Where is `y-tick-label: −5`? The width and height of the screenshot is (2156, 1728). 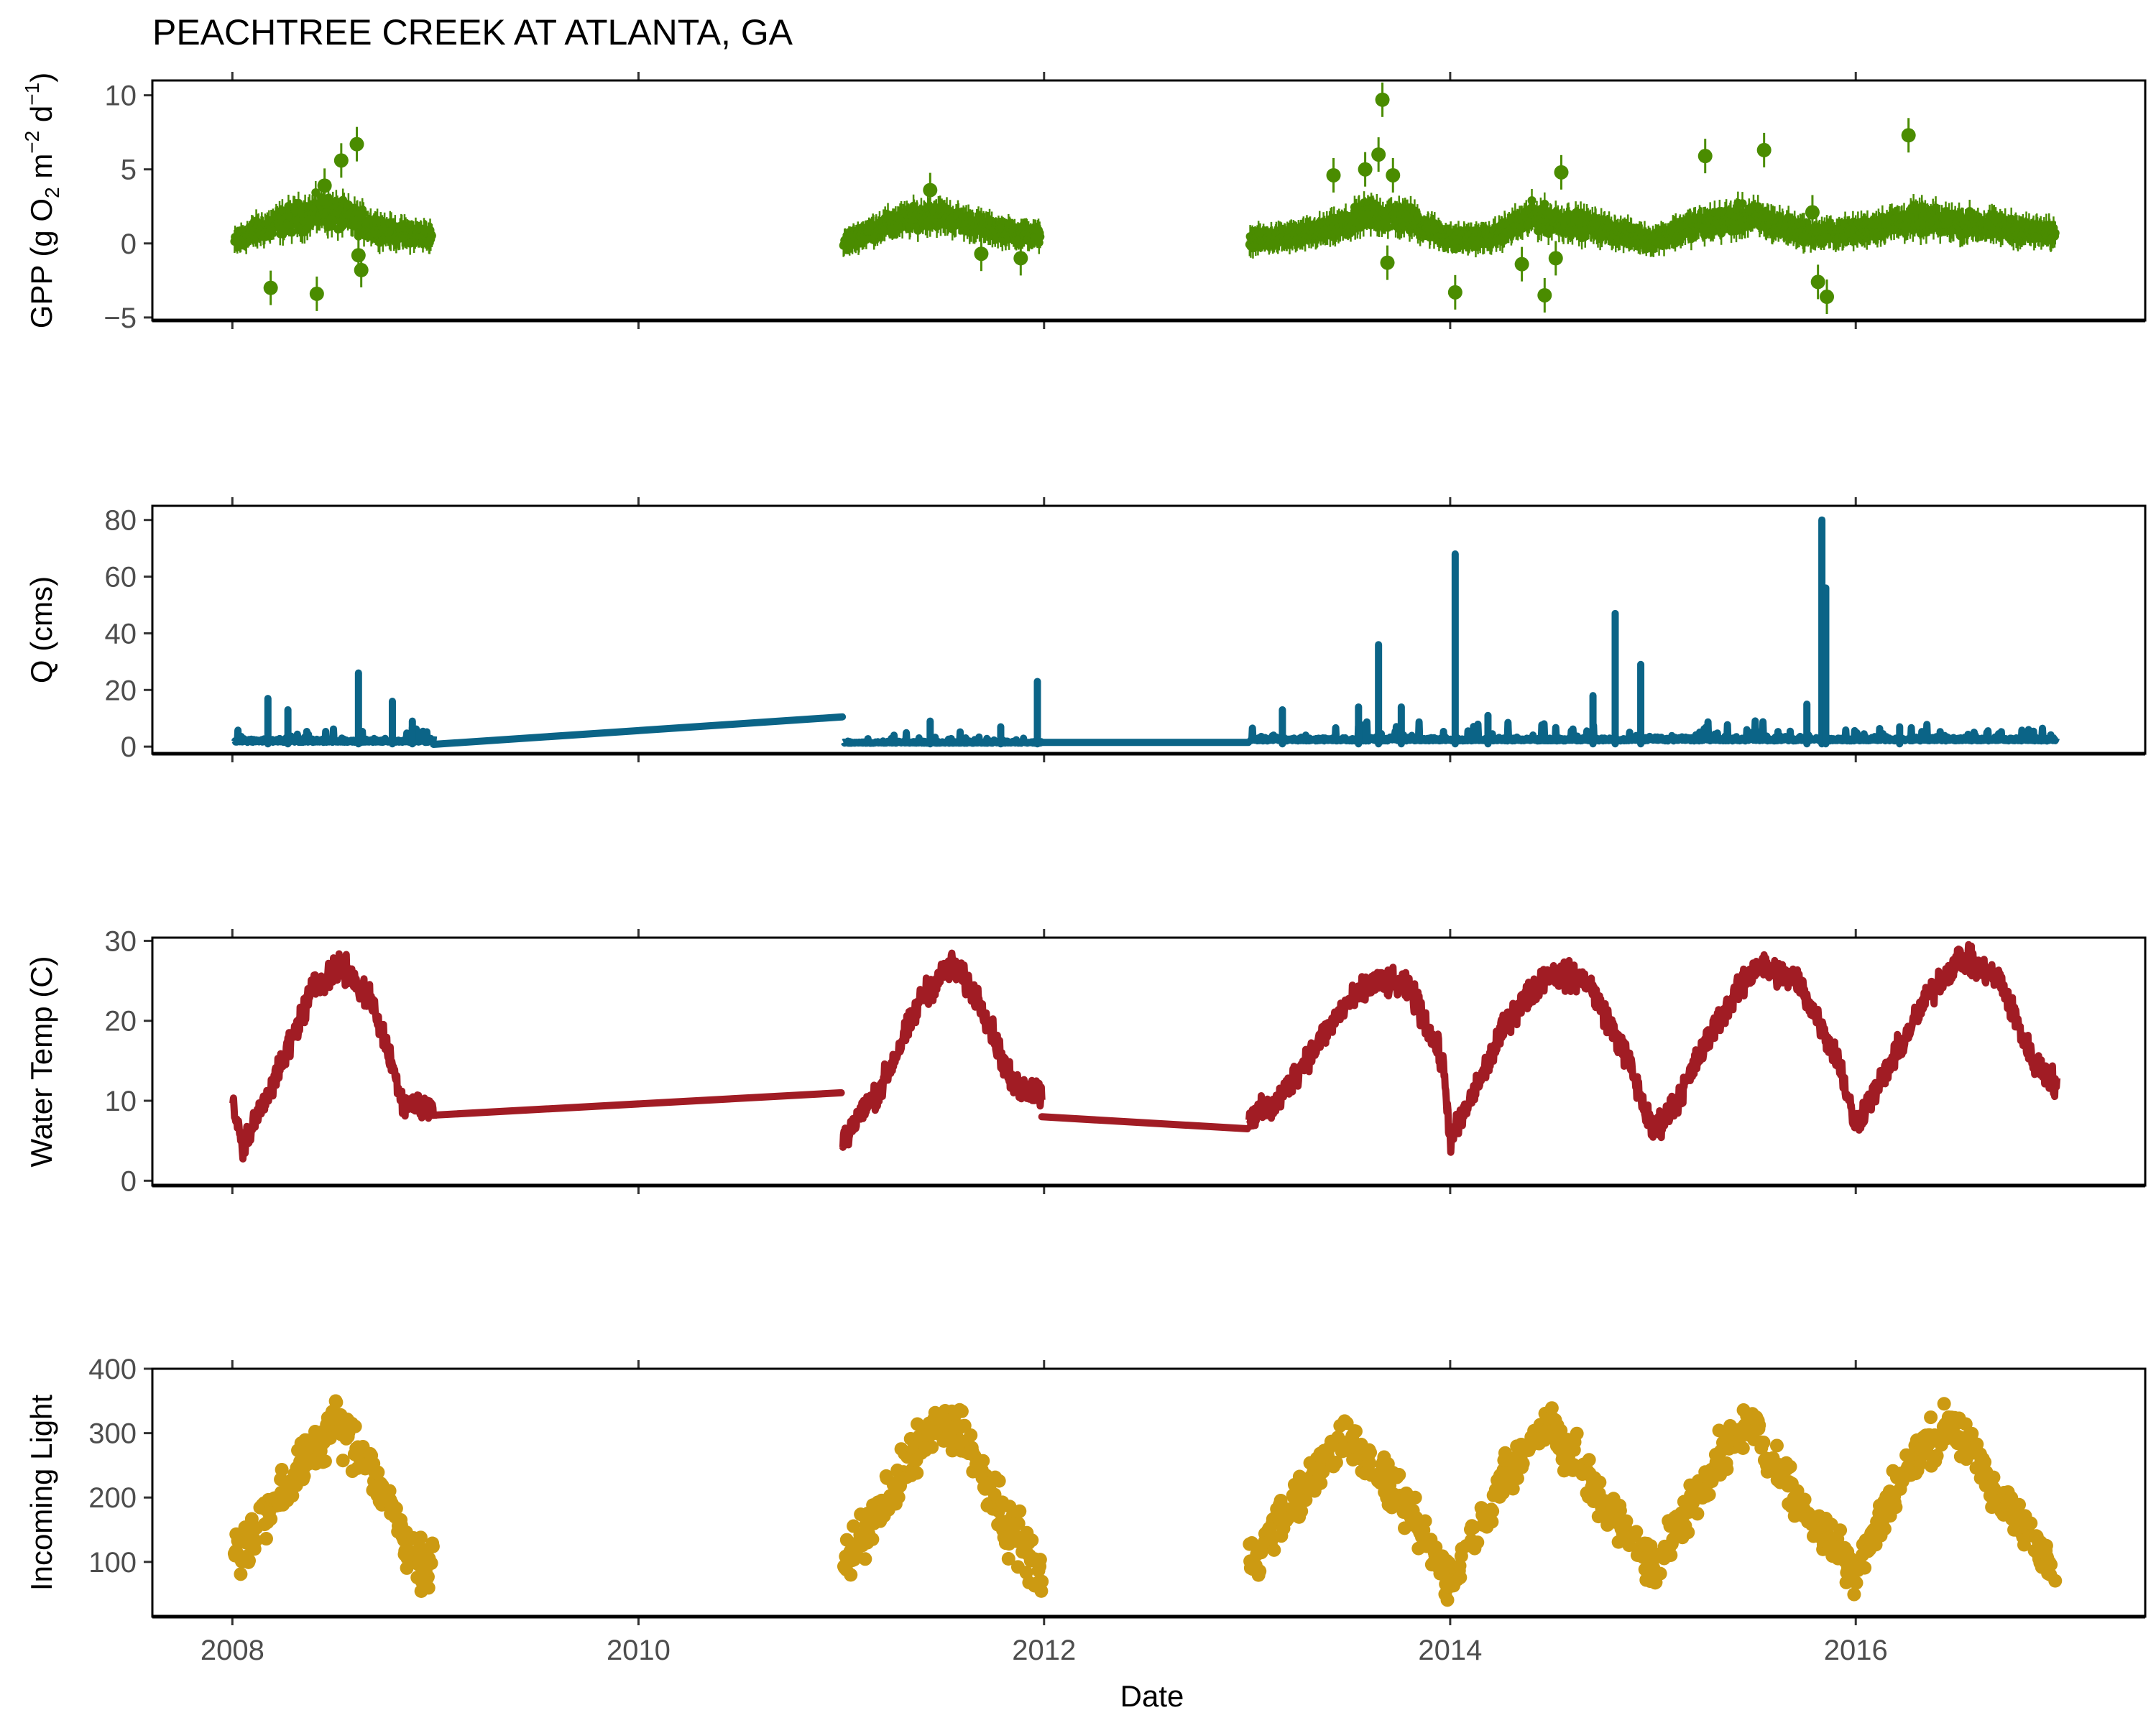
y-tick-label: −5 is located at coordinates (120, 318).